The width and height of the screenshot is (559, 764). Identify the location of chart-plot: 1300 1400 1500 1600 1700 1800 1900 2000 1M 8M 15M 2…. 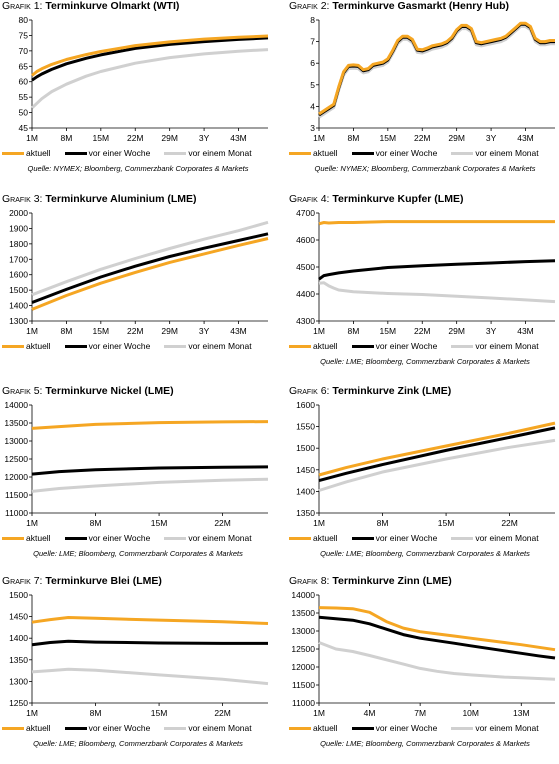
(139, 272).